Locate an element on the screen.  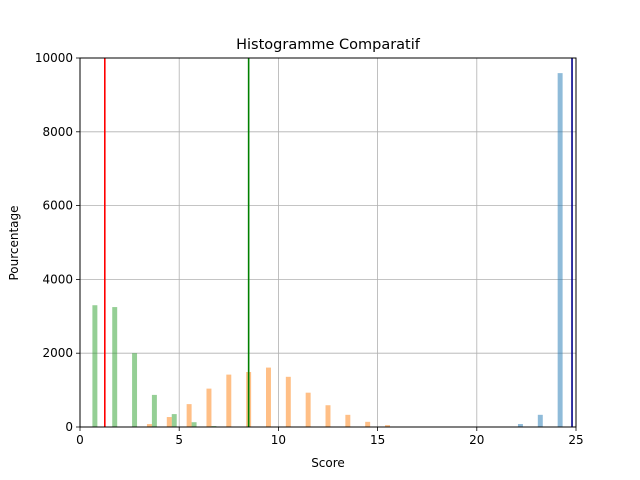
y-tick-label: 2000 is located at coordinates (57, 353).